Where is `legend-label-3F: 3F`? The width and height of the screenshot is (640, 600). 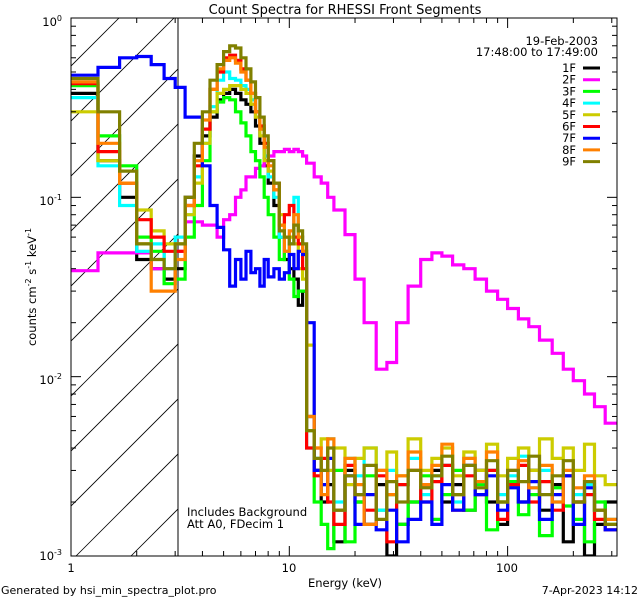
legend-label-3F: 3F is located at coordinates (569, 91).